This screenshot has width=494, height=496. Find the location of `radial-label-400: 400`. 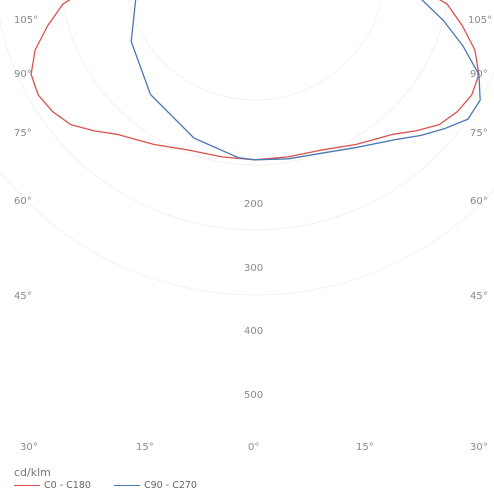

radial-label-400: 400 is located at coordinates (254, 331).